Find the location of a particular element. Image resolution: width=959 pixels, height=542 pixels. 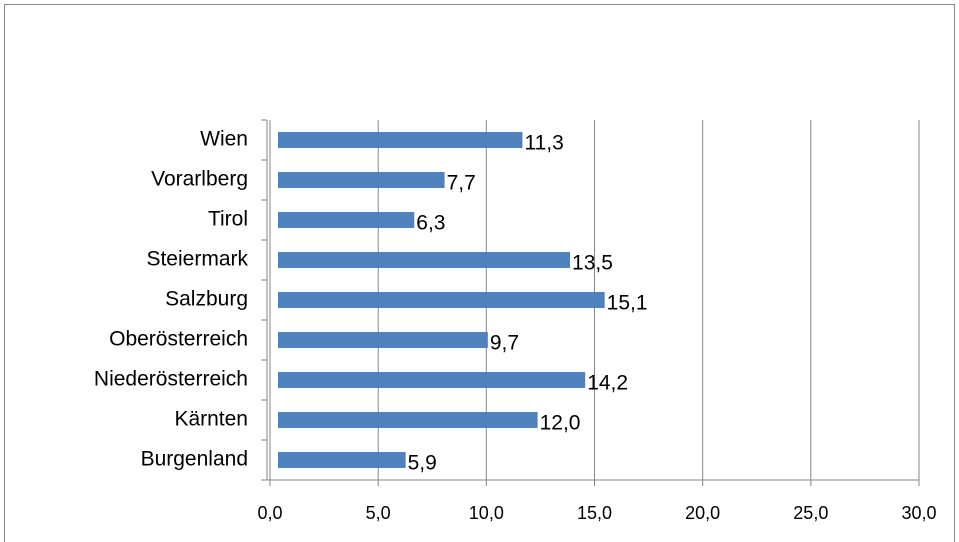

data-label: 5,9 is located at coordinates (422, 463).